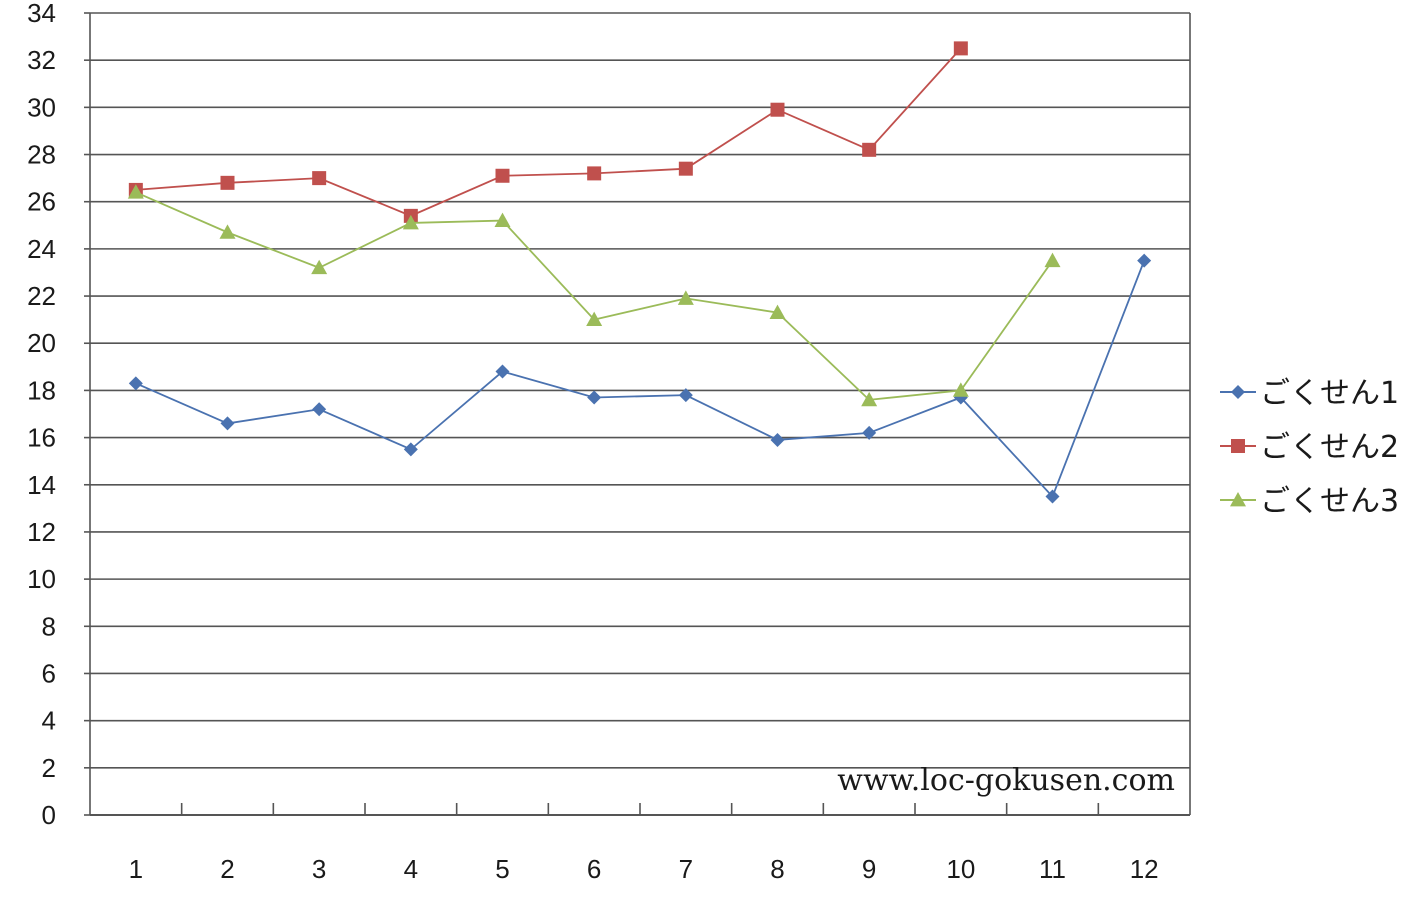 Image resolution: width=1406 pixels, height=897 pixels. Describe the element at coordinates (41, 438) in the screenshot. I see `y-tick-label: 16` at that location.